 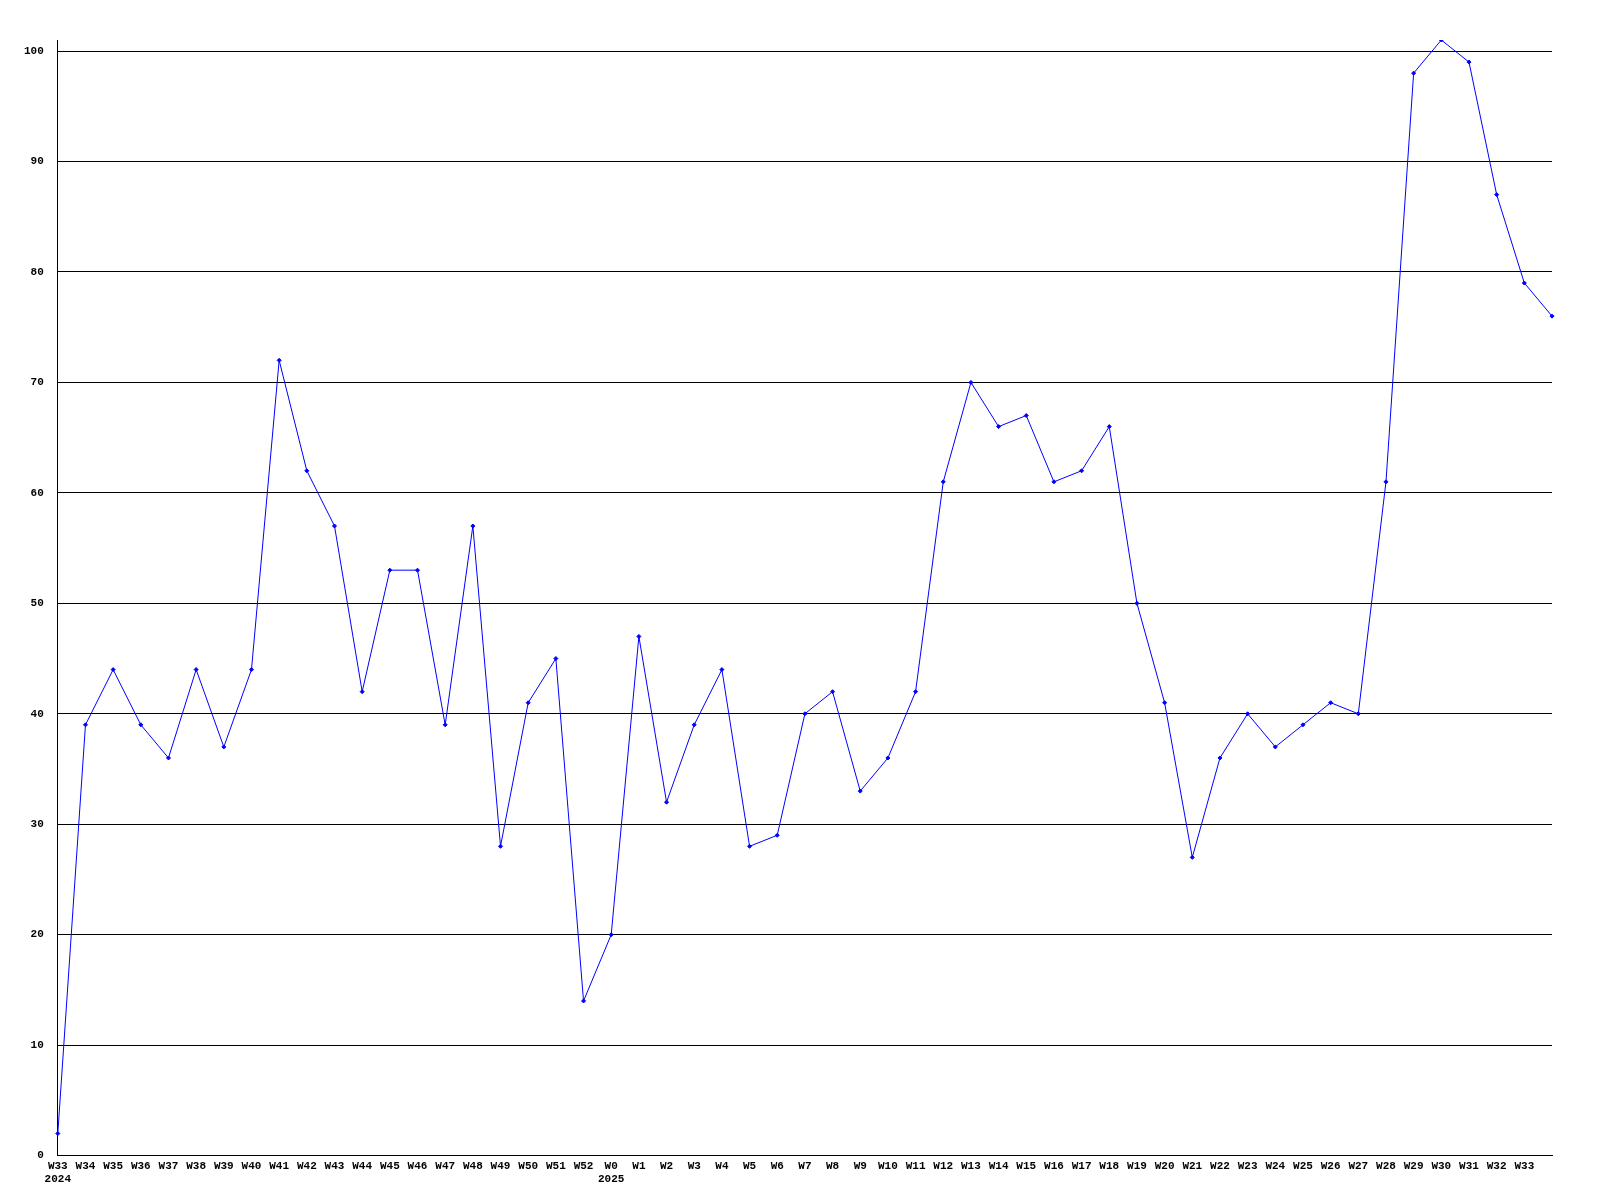 I want to click on x-tick-label: W42, so click(x=306, y=1165).